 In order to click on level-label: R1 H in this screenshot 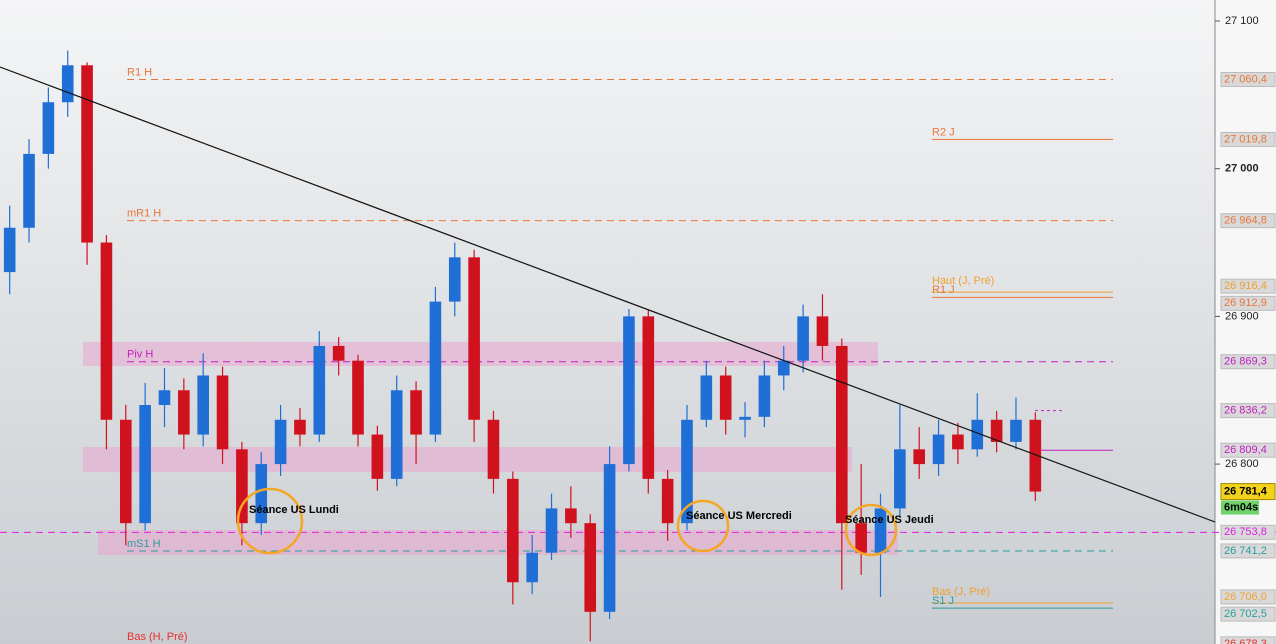, I will do `click(139, 72)`.